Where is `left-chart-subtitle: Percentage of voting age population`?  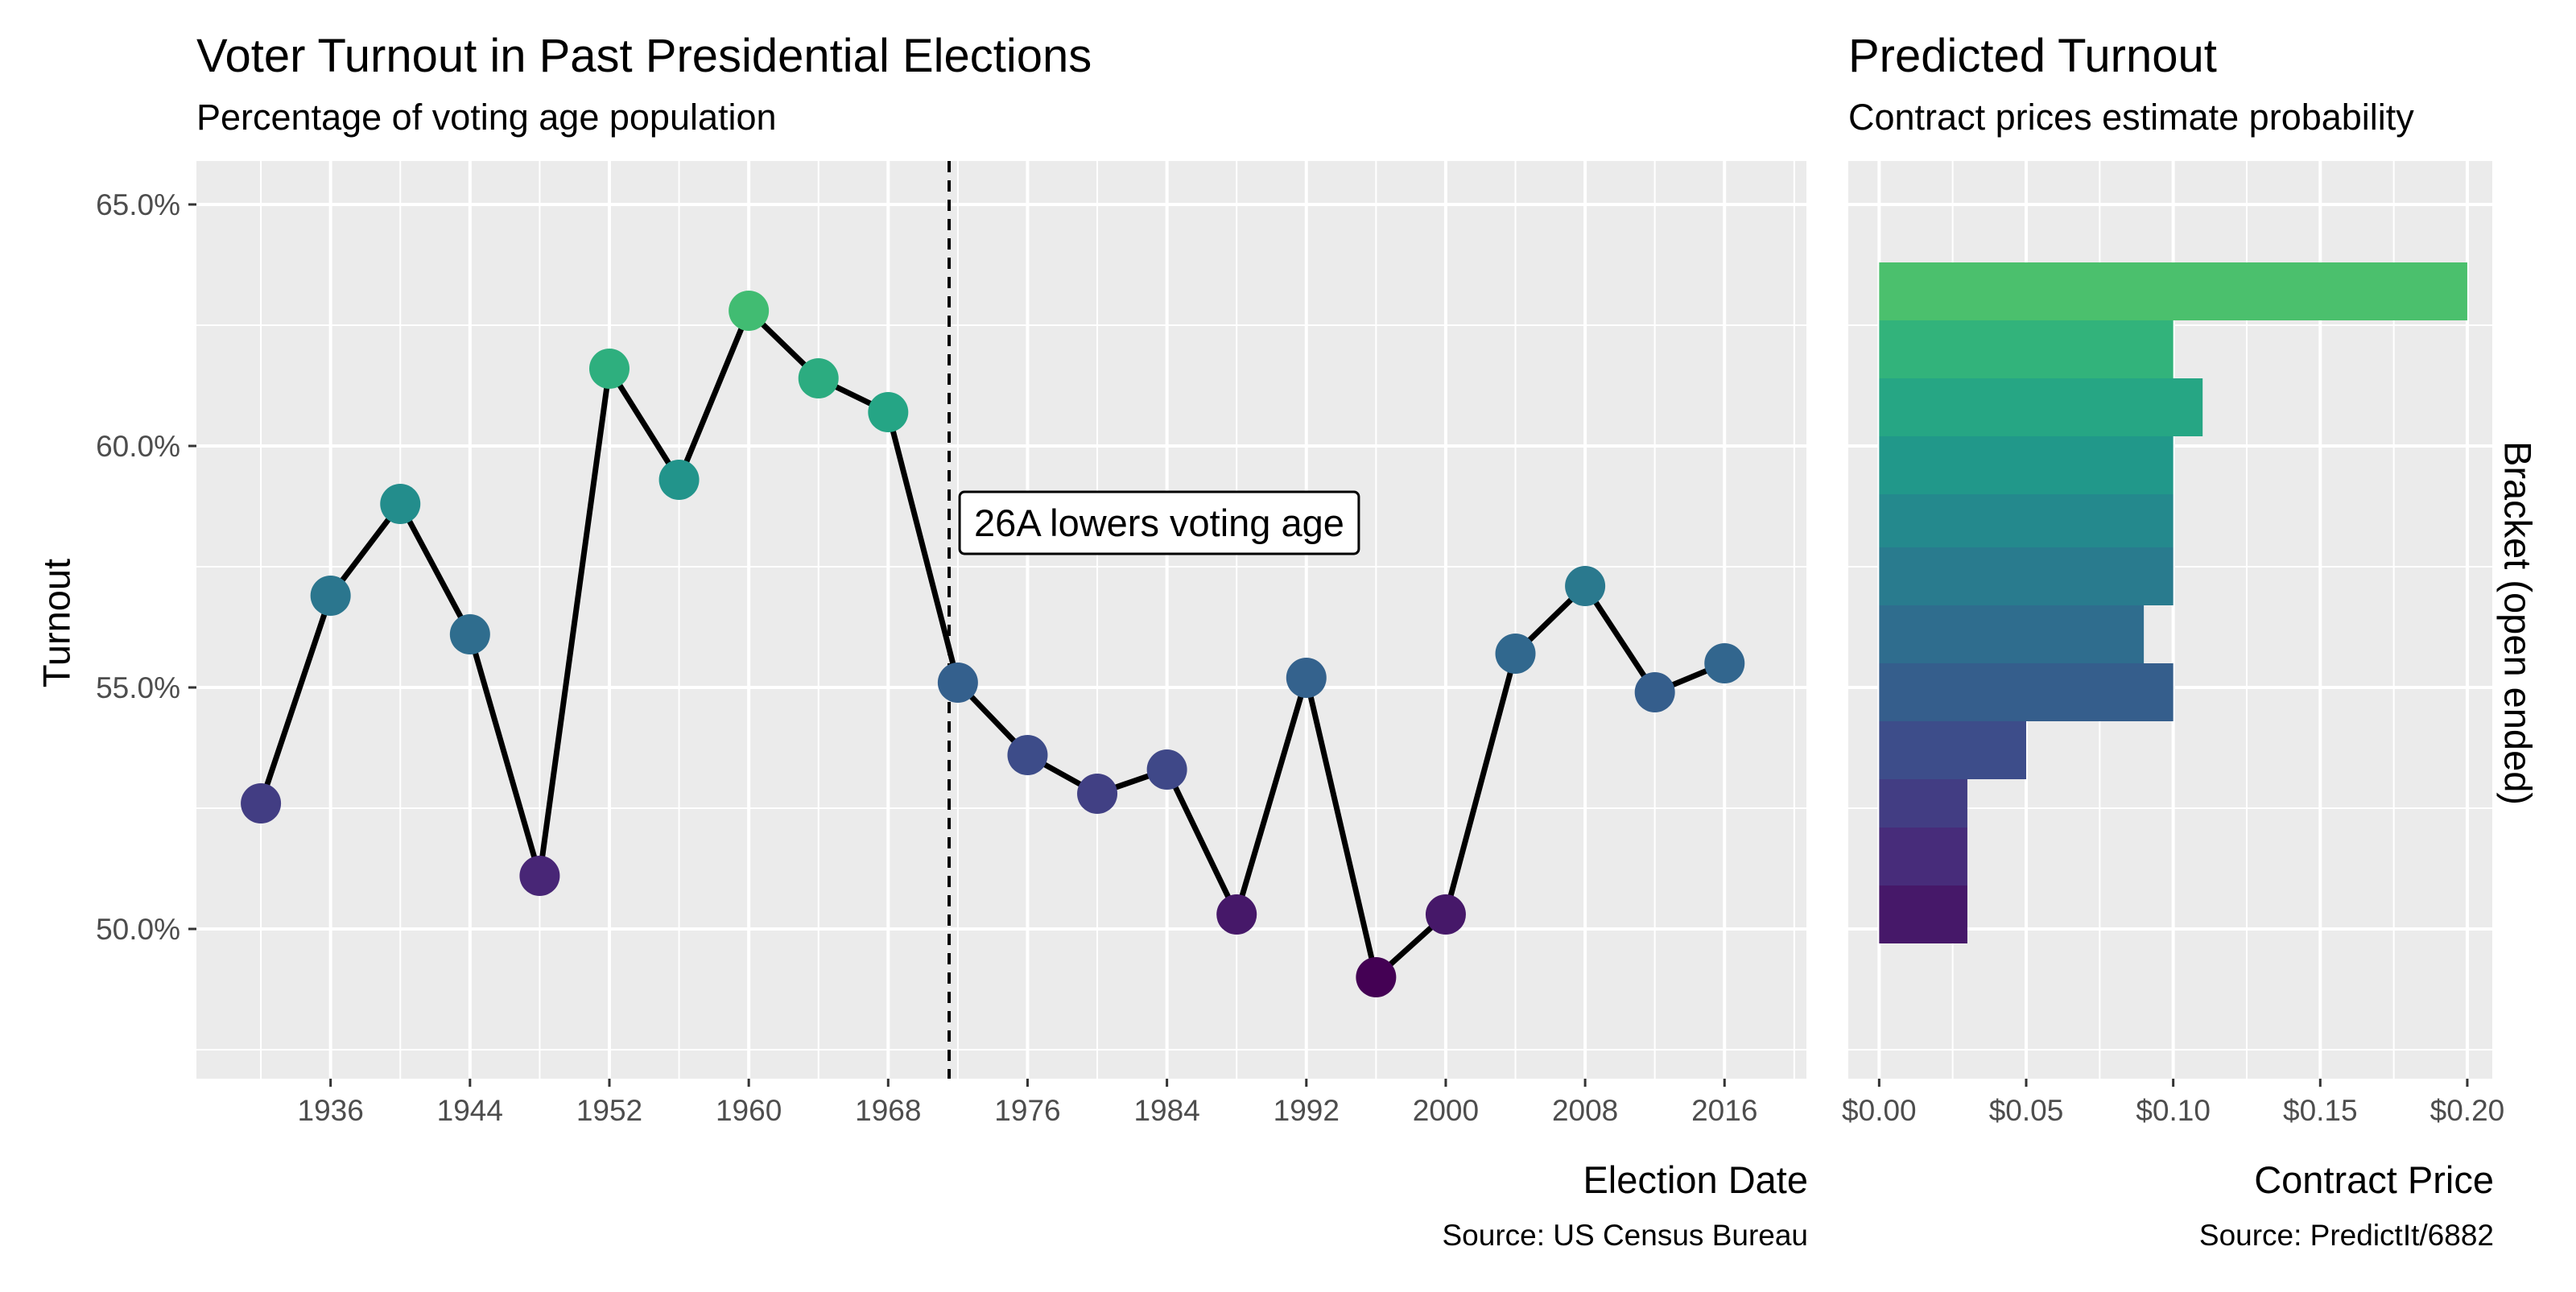
left-chart-subtitle: Percentage of voting age population is located at coordinates (486, 117).